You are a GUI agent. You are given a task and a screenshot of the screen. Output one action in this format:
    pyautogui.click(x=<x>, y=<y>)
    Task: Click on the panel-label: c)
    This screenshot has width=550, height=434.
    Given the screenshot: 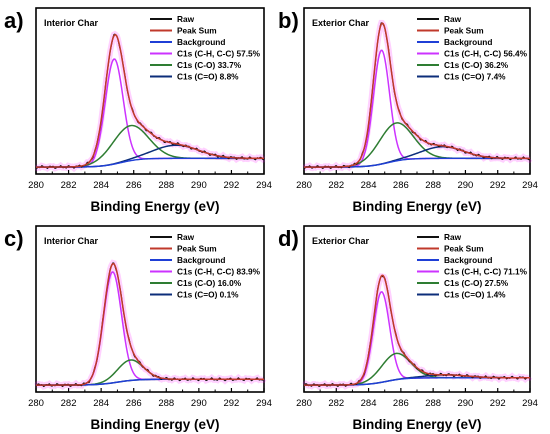 What is the action you would take?
    pyautogui.click(x=14, y=238)
    